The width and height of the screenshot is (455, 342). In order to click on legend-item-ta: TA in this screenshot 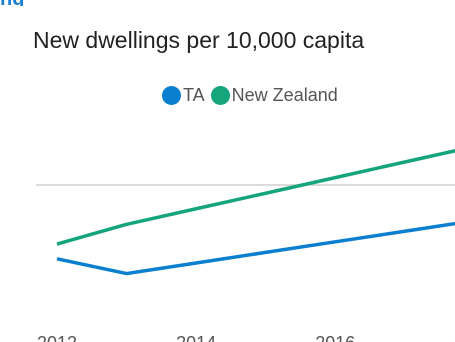, I will do `click(183, 95)`.